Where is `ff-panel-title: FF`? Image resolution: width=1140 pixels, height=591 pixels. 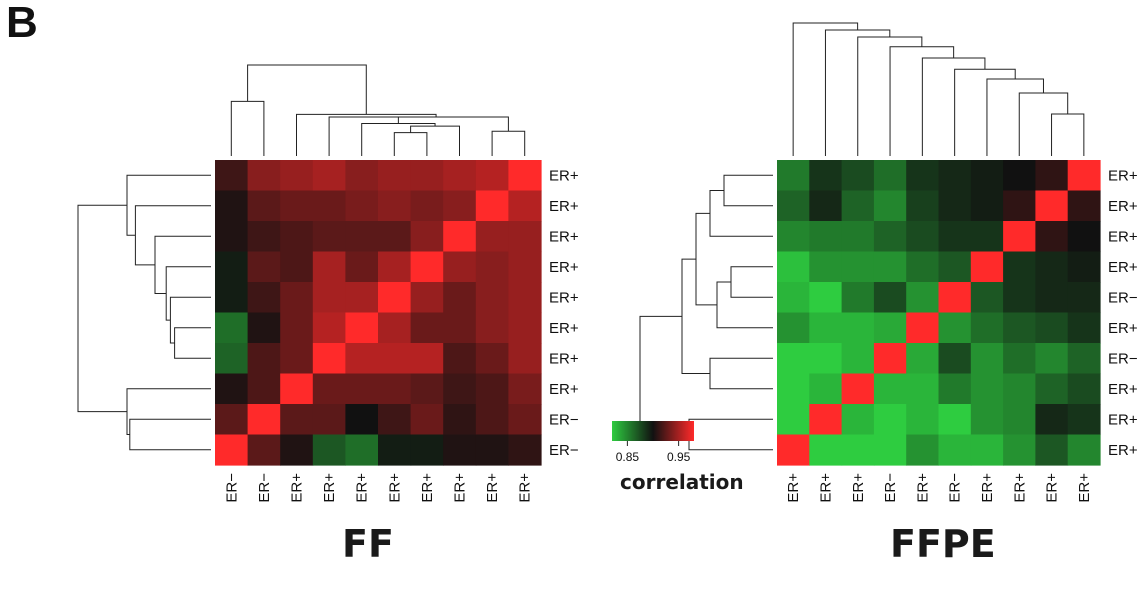
ff-panel-title: FF is located at coordinates (368, 544).